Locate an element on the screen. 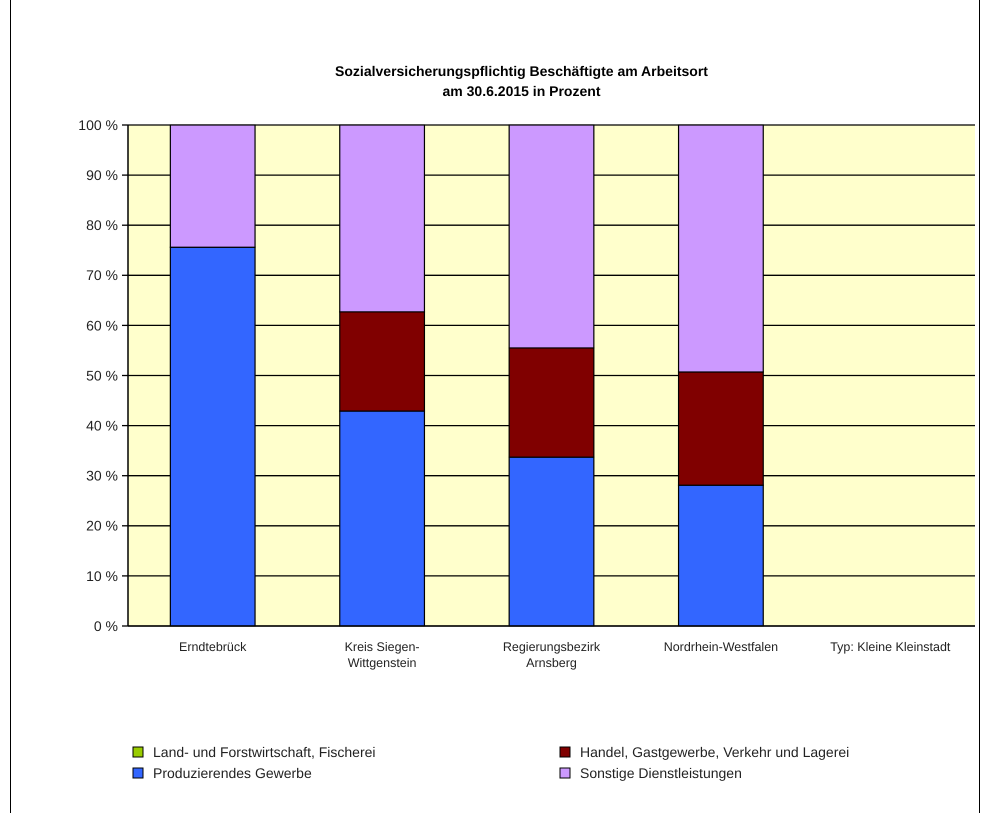  y-tick-label: 10 % is located at coordinates (102, 576).